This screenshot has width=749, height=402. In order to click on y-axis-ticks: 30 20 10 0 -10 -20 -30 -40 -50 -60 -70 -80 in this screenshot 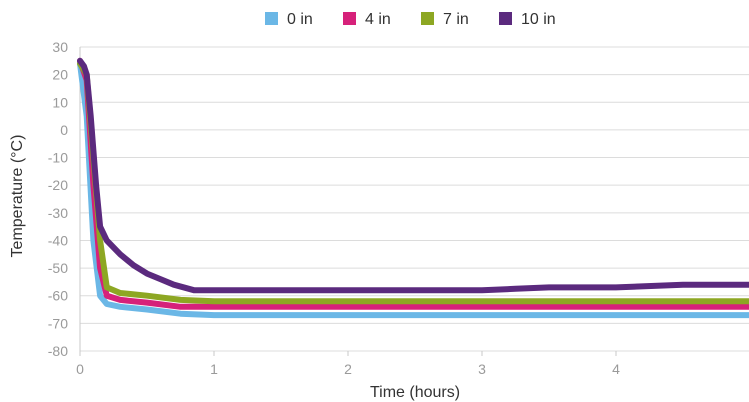, I will do `click(58, 199)`.